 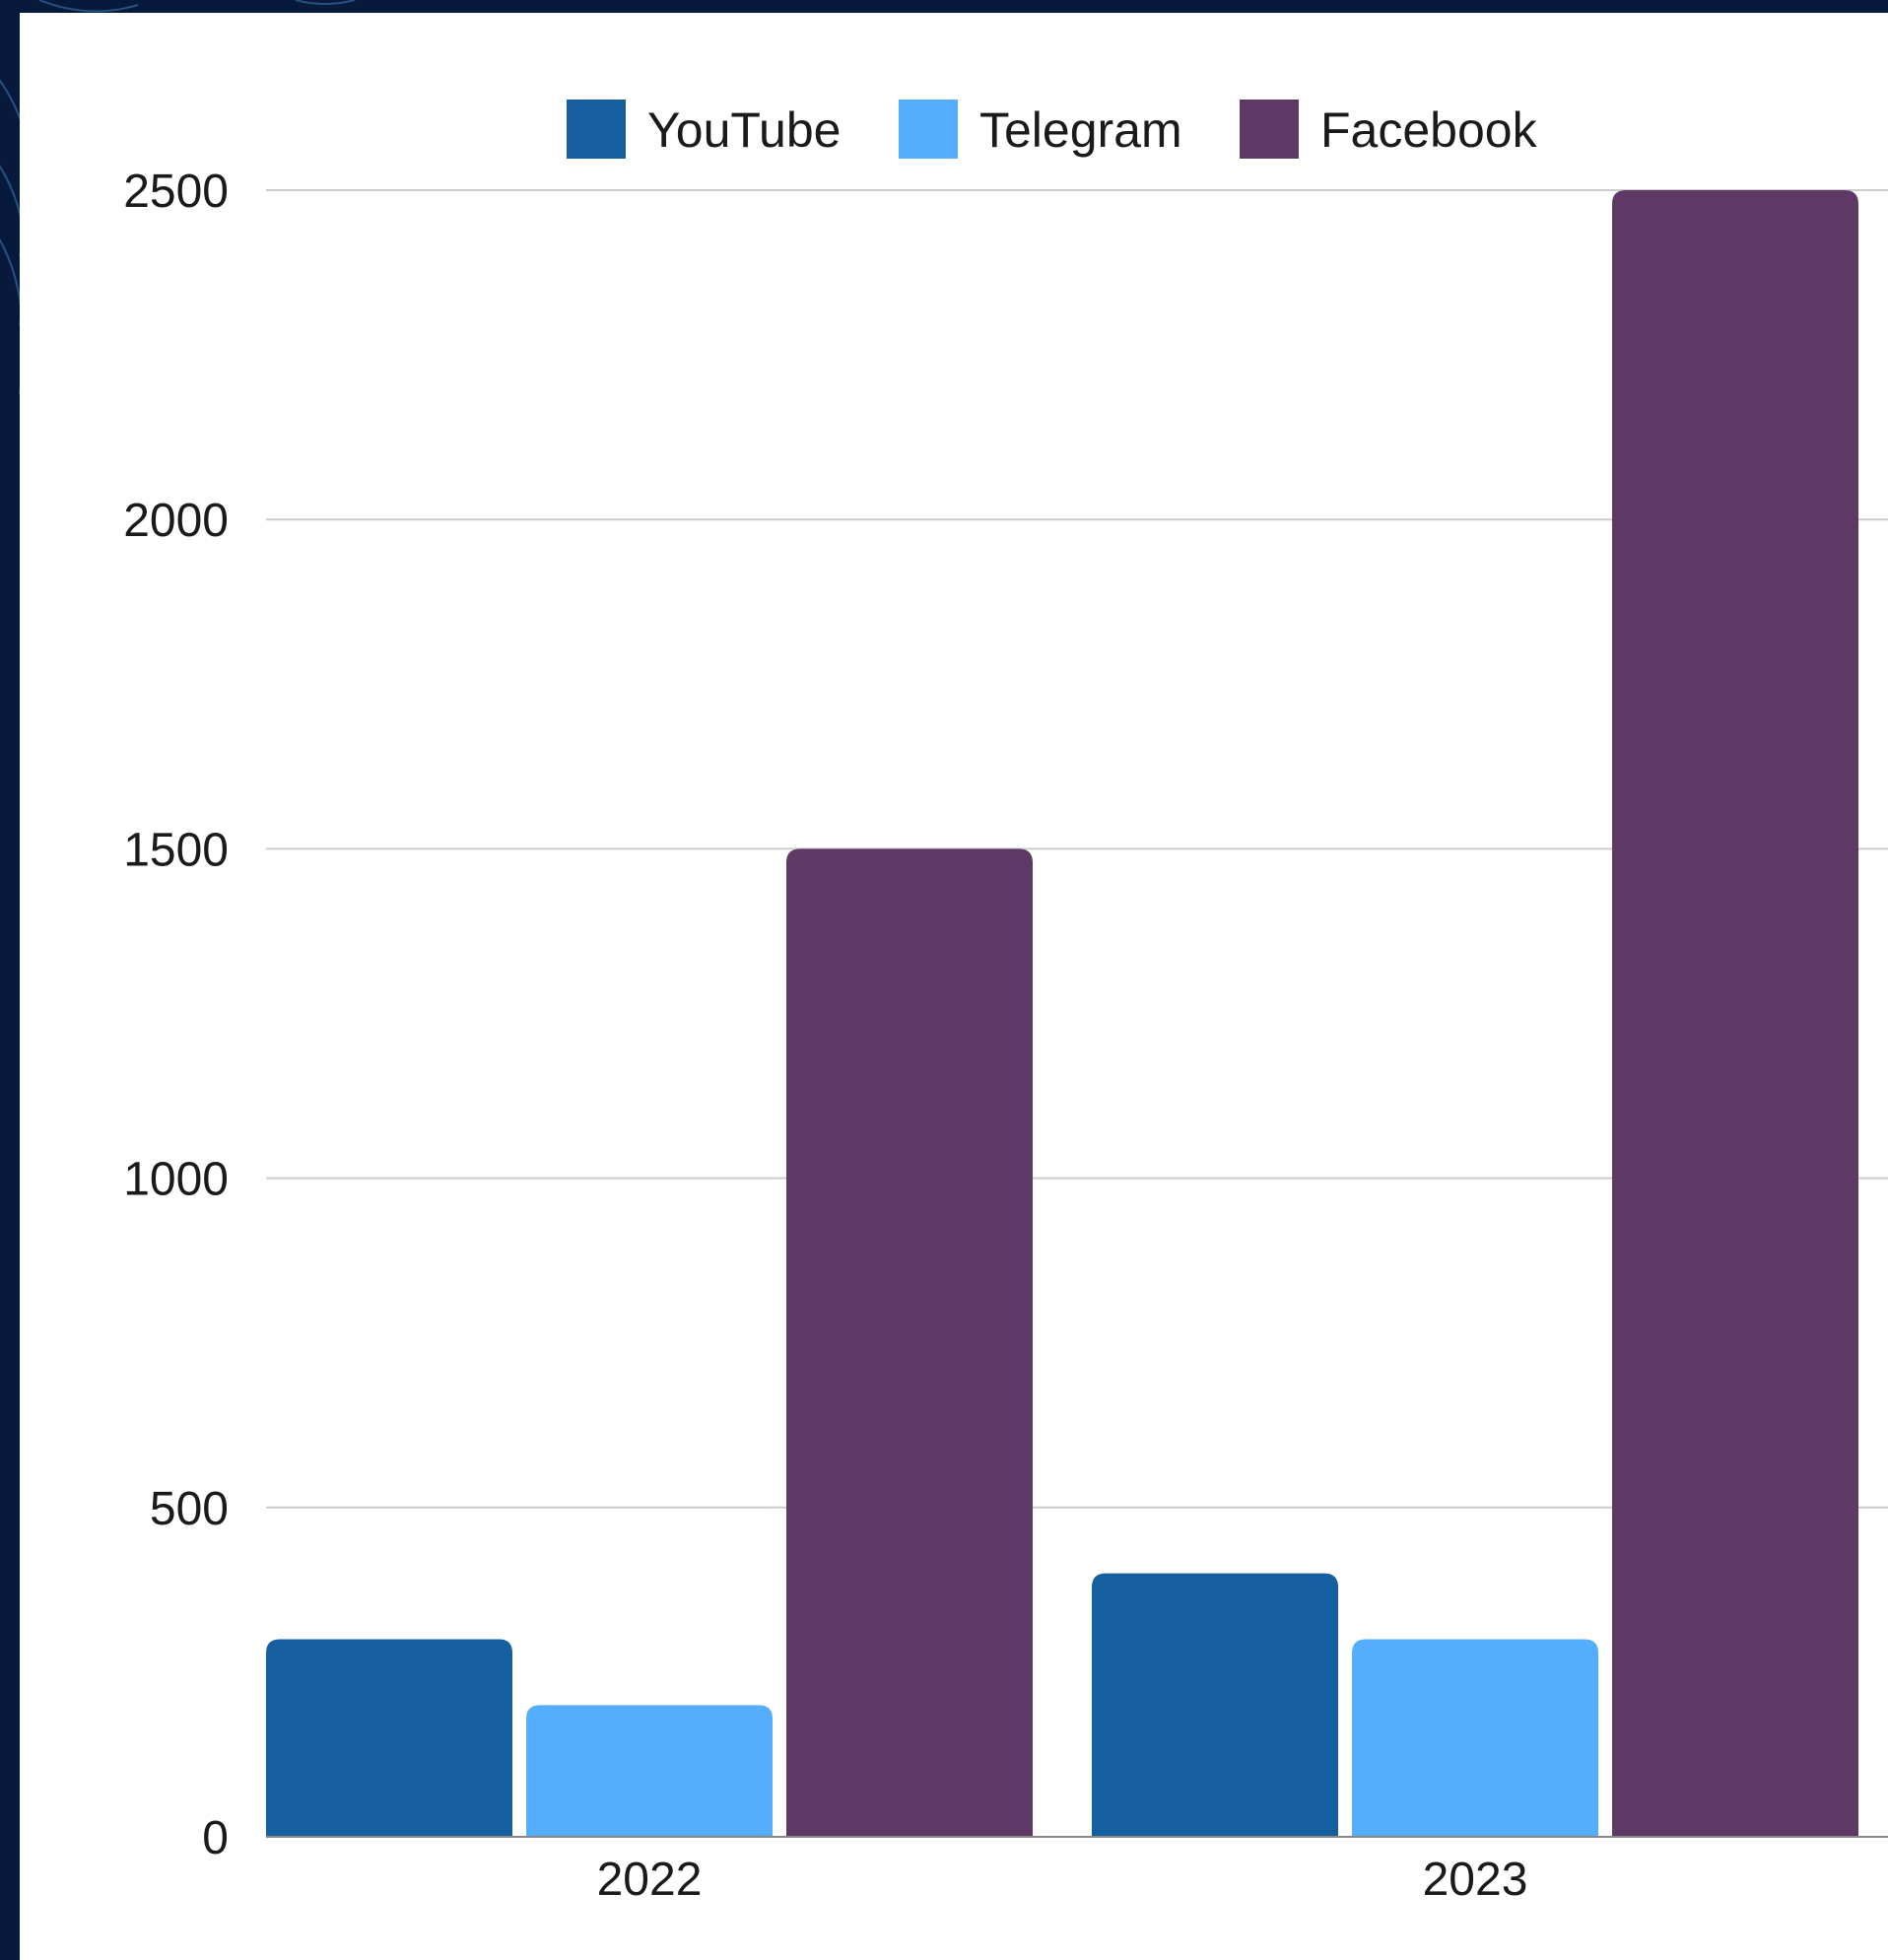 I want to click on legend-label-youtube: YouTube, so click(x=744, y=130).